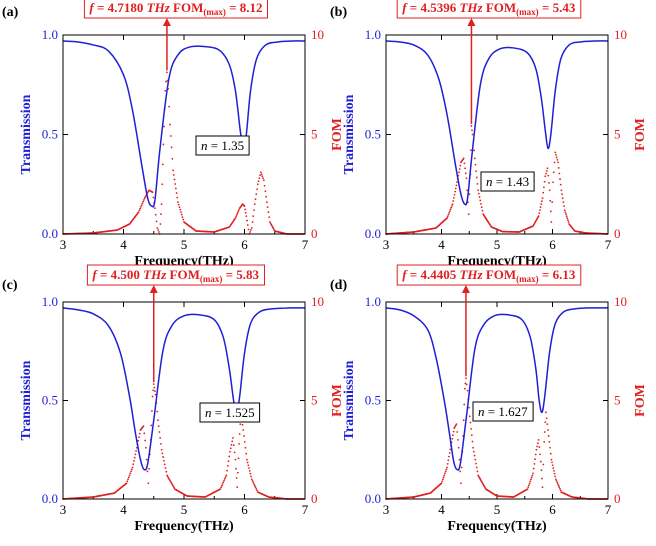 The width and height of the screenshot is (656, 546). I want to click on f-value: = 4.7180, so click(120, 7).